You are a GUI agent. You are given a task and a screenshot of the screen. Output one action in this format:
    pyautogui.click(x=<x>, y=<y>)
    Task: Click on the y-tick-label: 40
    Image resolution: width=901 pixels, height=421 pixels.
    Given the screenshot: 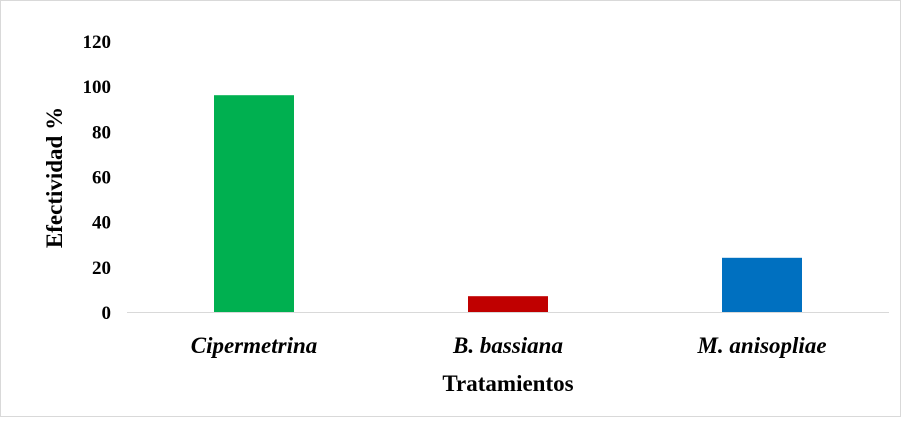 What is the action you would take?
    pyautogui.click(x=101, y=223)
    